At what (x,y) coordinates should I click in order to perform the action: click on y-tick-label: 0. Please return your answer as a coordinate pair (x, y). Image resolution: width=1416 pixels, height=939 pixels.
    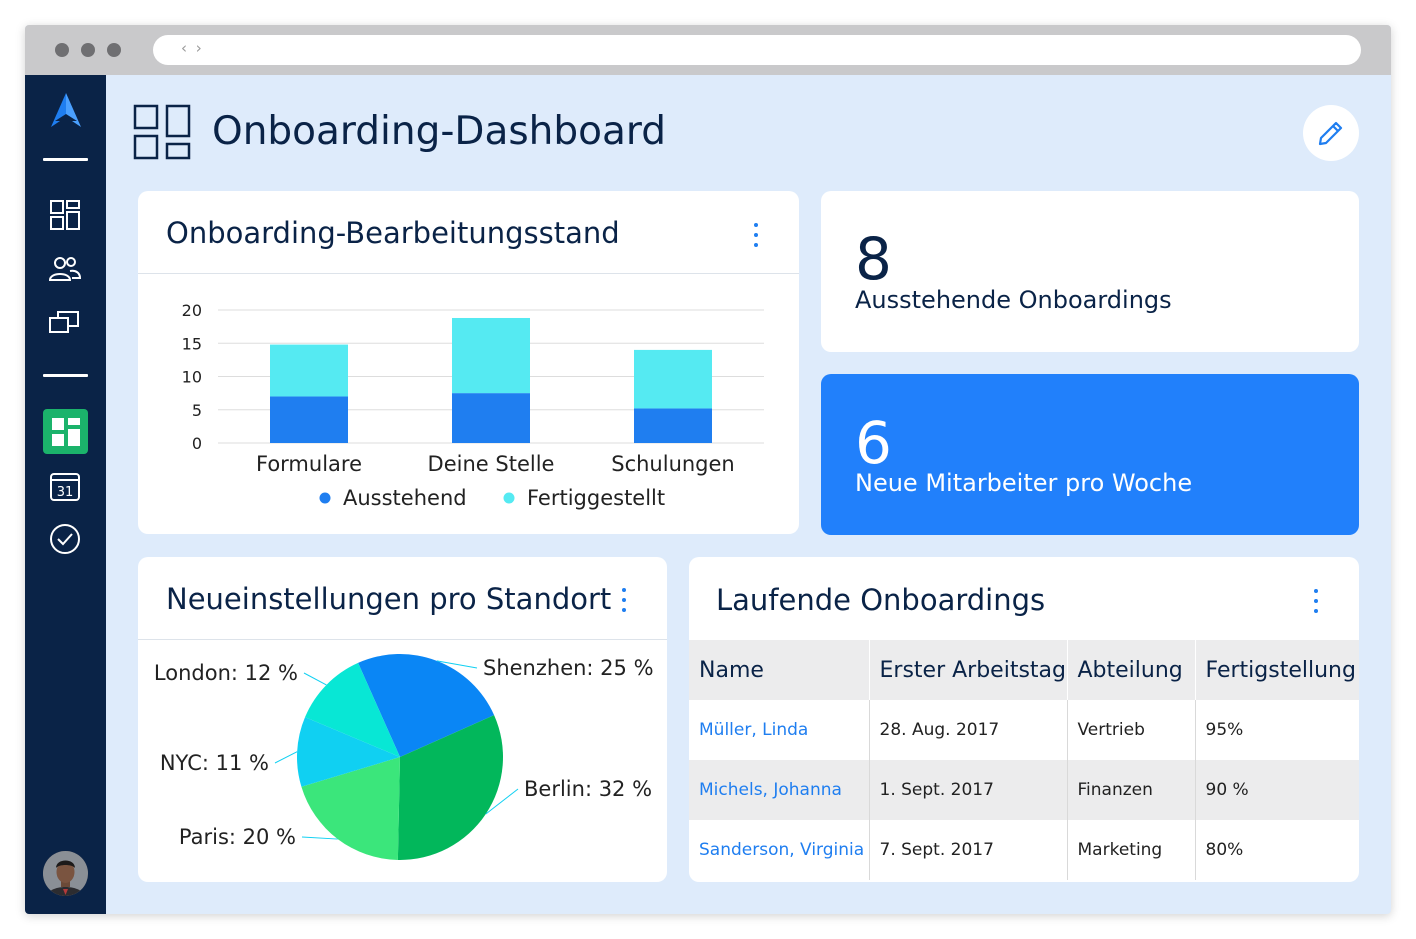
    Looking at the image, I should click on (197, 443).